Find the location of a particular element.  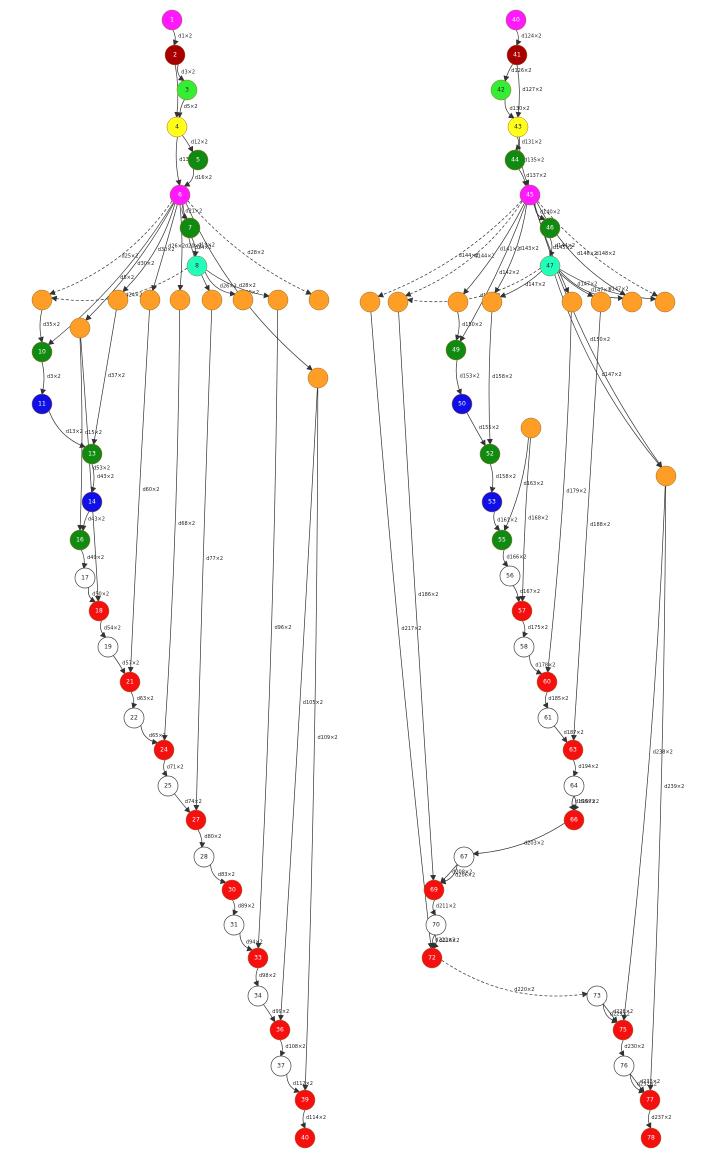

edge-R47-Ro6 is located at coordinates (575, 284).